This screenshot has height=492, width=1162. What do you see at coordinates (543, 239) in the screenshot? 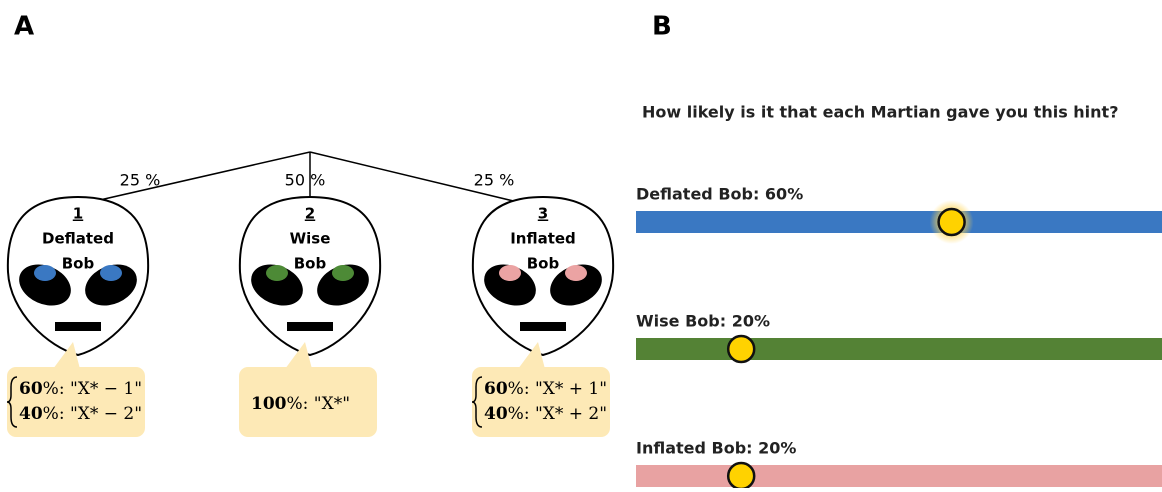
I see `alien-name: Inflated` at bounding box center [543, 239].